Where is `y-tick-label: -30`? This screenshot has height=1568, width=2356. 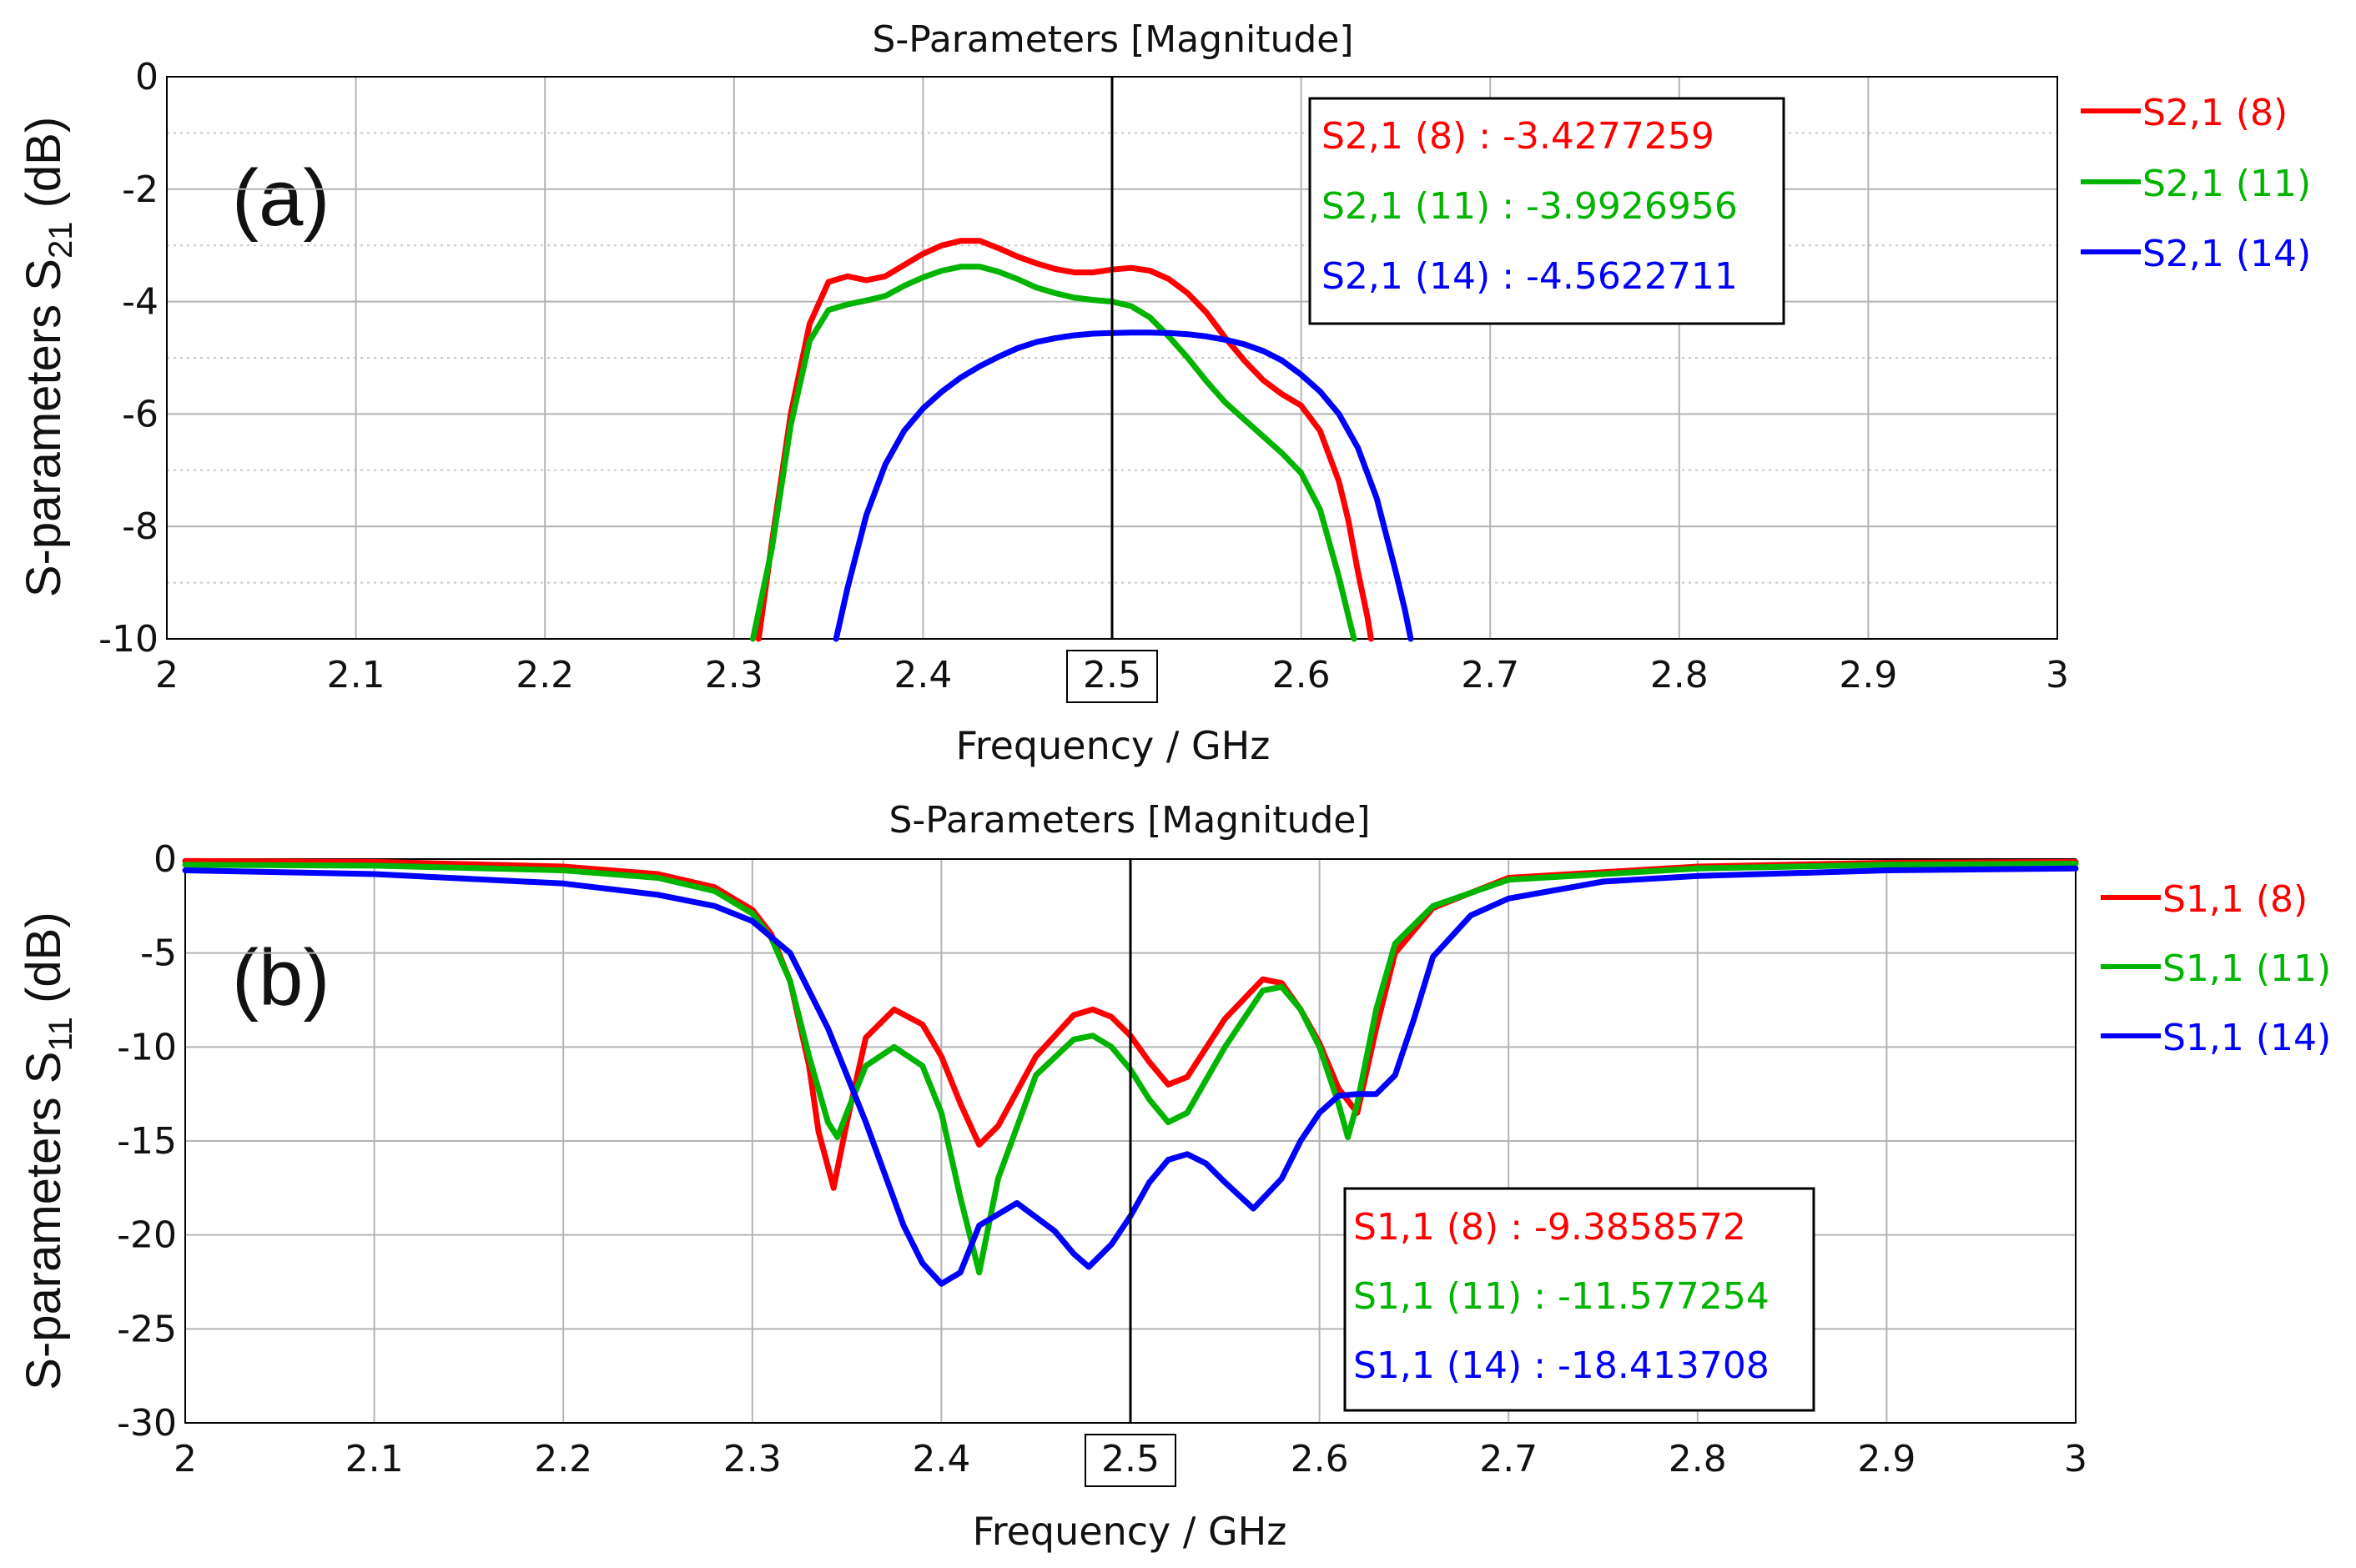 y-tick-label: -30 is located at coordinates (147, 1423).